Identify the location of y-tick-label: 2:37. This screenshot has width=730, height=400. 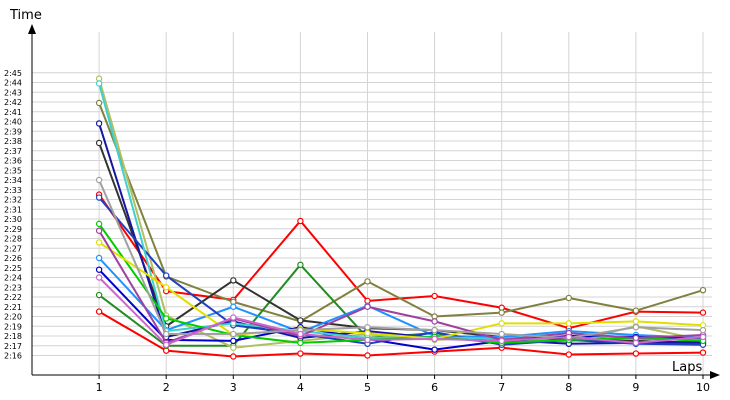
(13, 151).